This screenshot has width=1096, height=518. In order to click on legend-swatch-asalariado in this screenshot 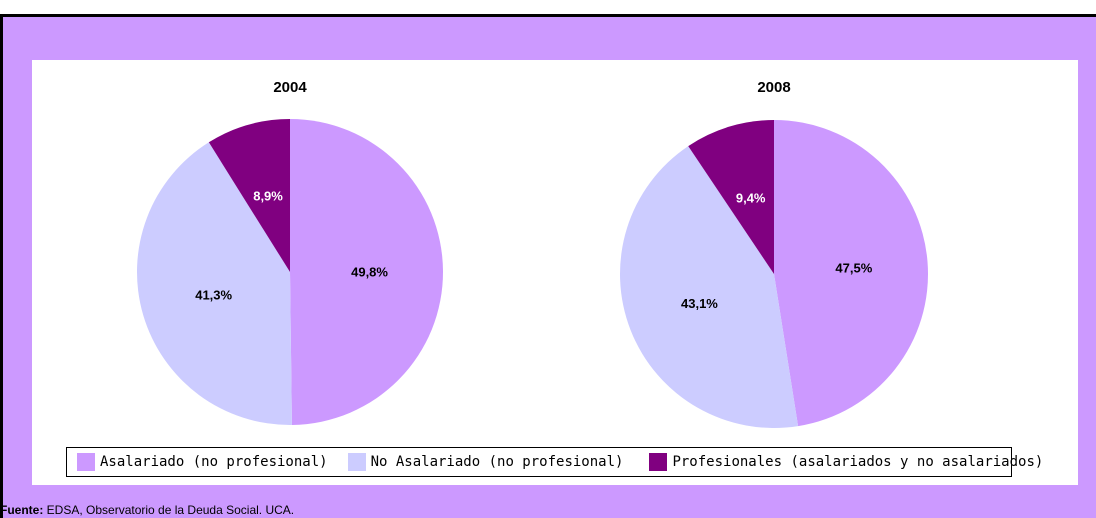, I will do `click(86, 462)`.